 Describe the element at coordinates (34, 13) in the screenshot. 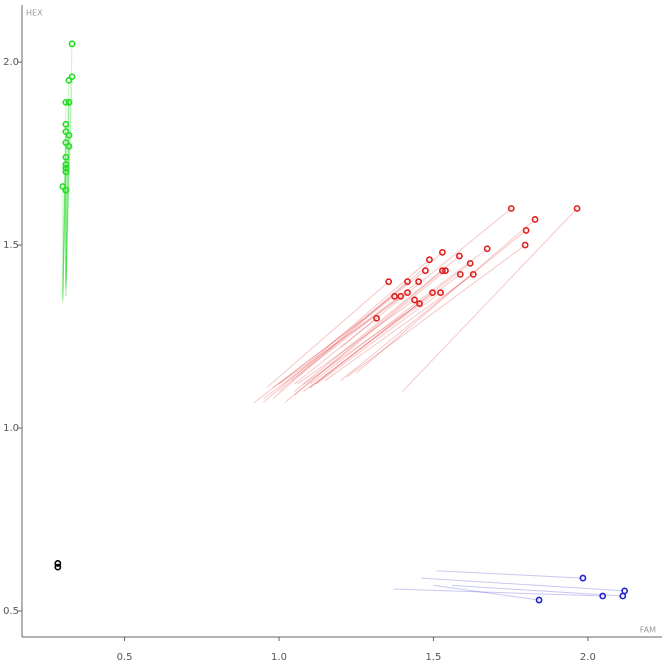

I see `y-axis-label: HEX` at that location.